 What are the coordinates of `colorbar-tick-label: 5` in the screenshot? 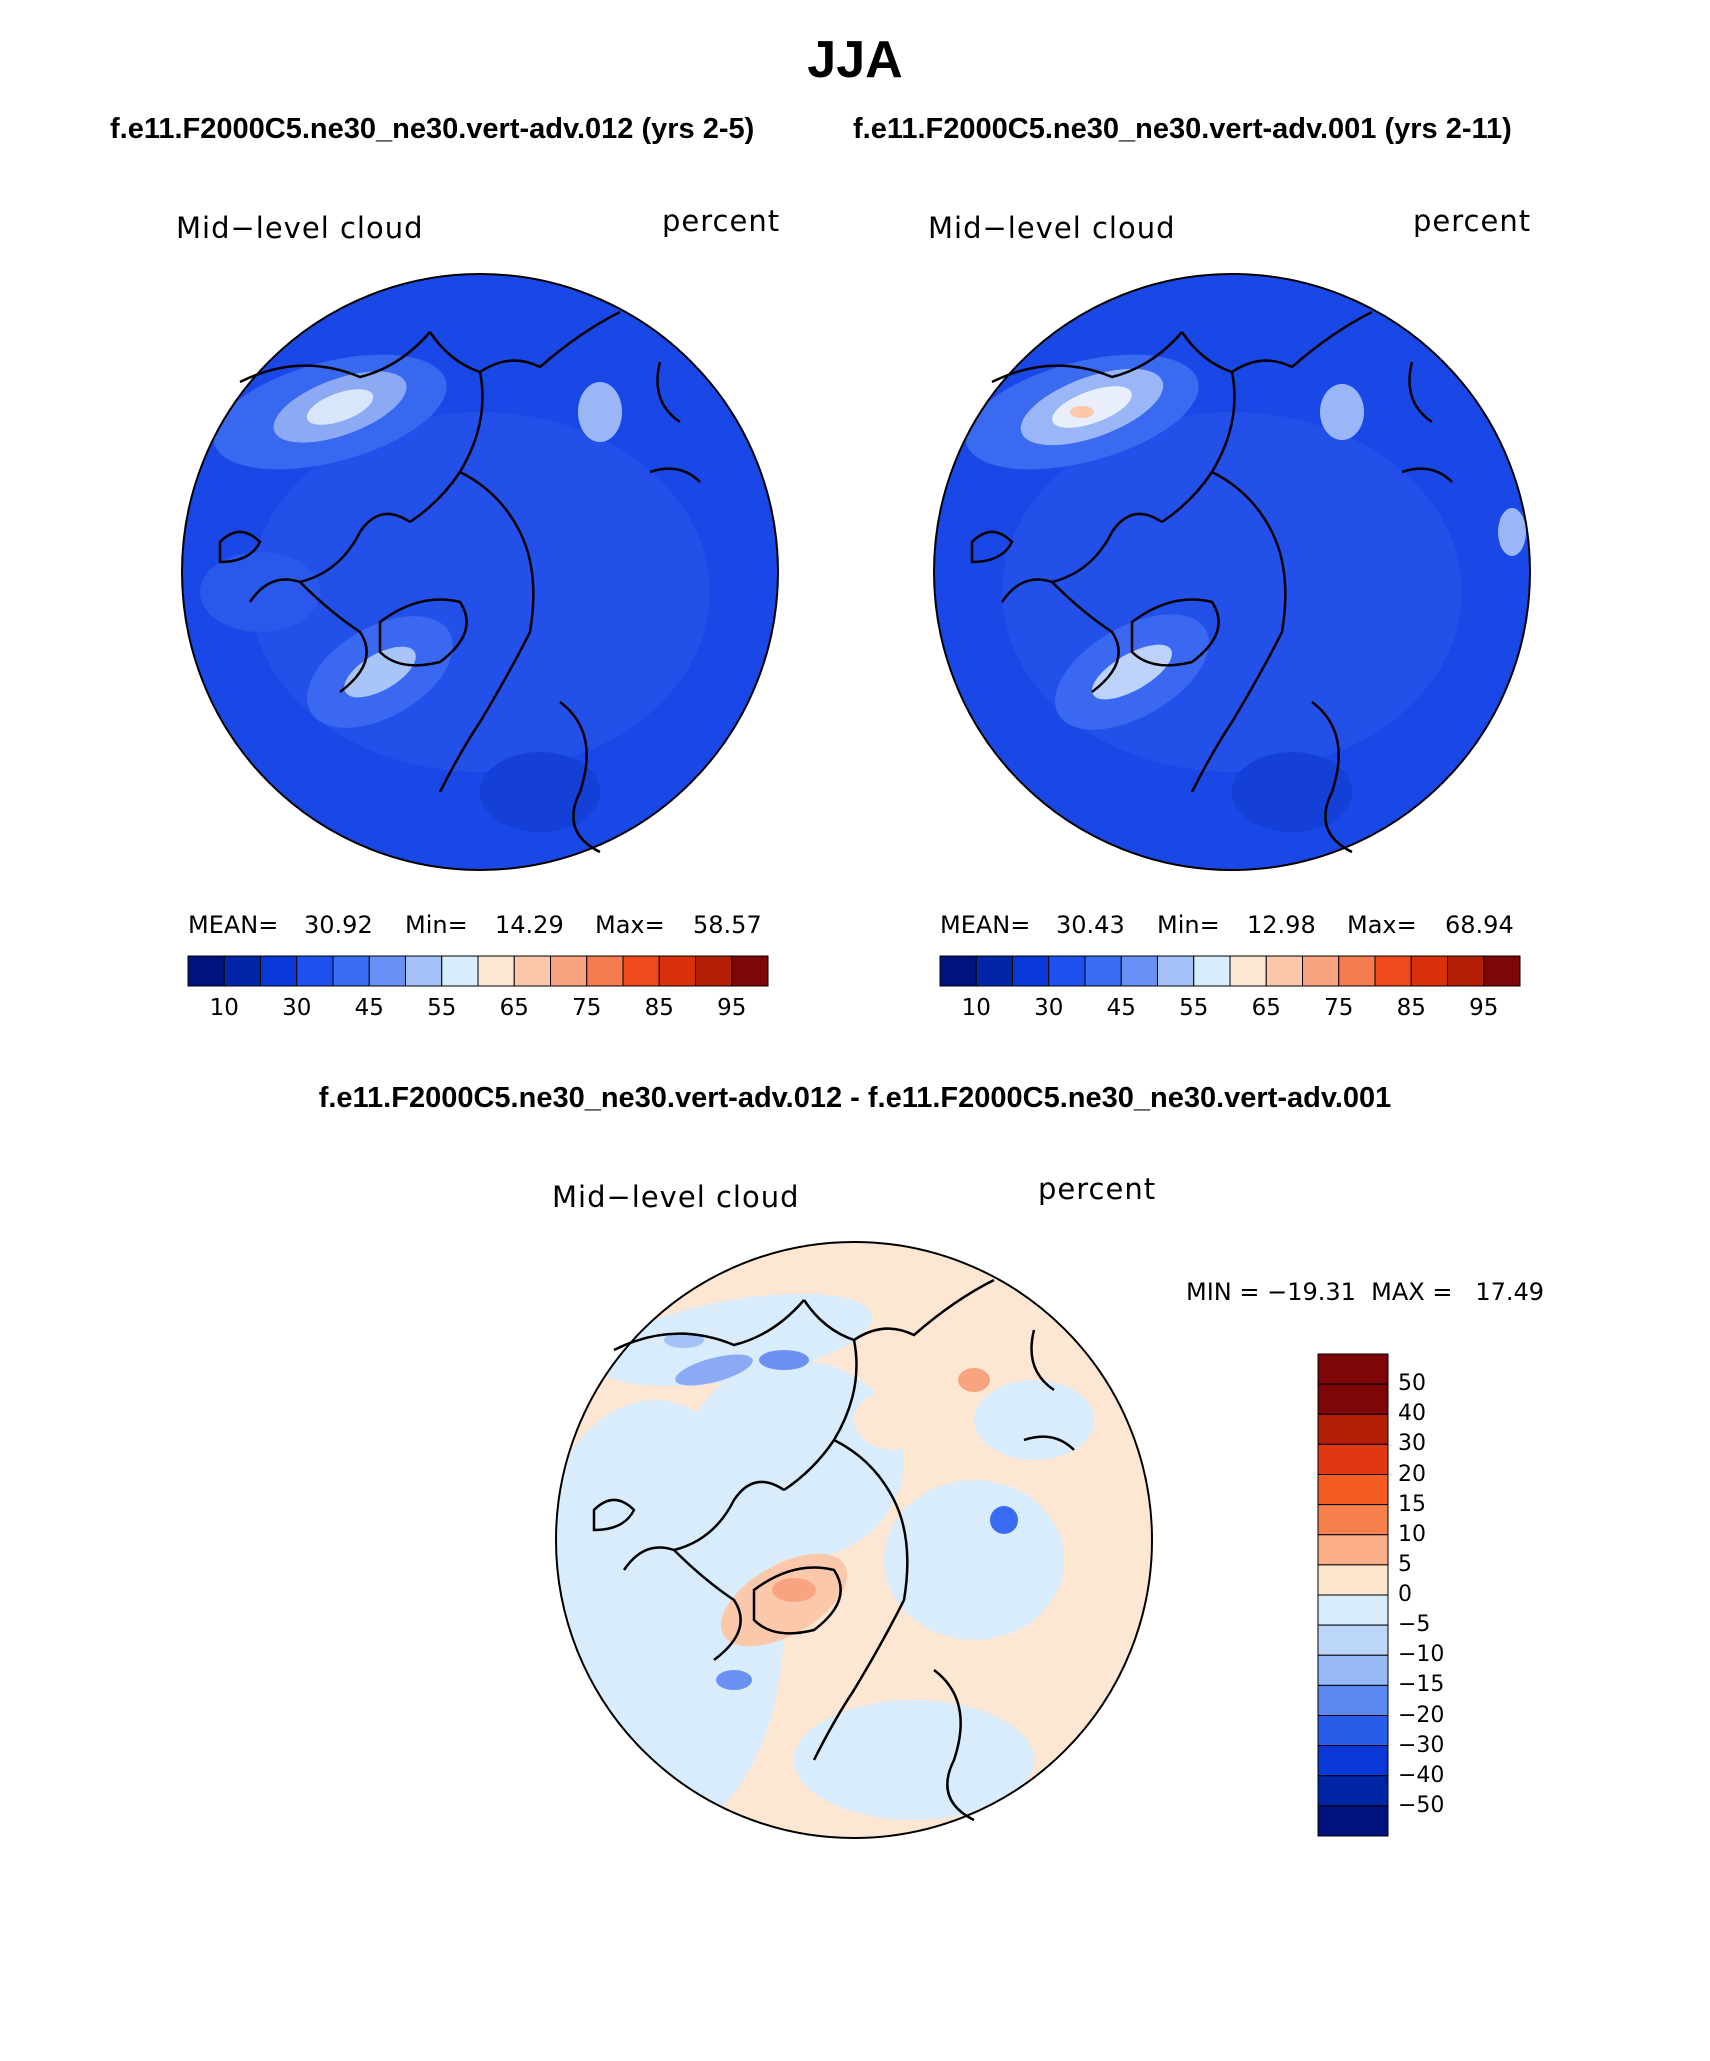 It's located at (1405, 1564).